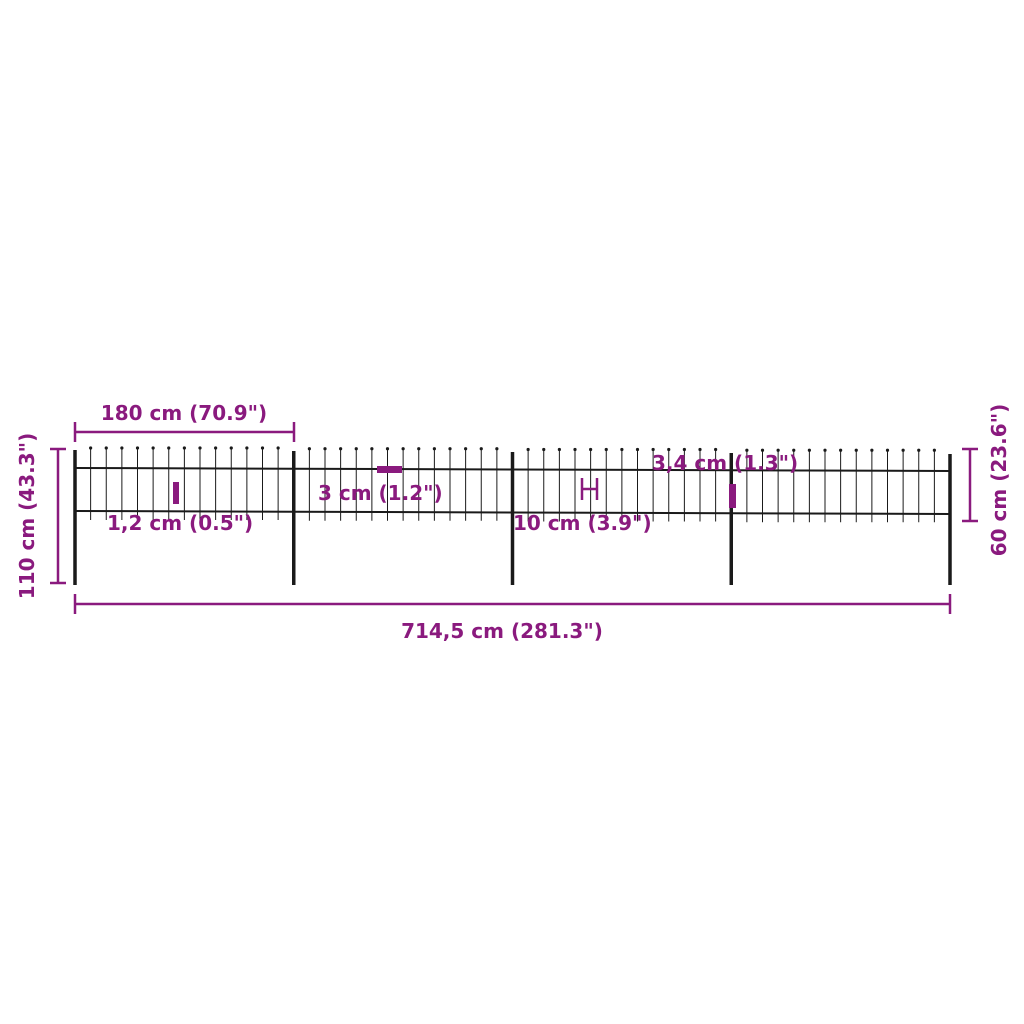  Describe the element at coordinates (58, 516) in the screenshot. I see `total-height-line` at that location.